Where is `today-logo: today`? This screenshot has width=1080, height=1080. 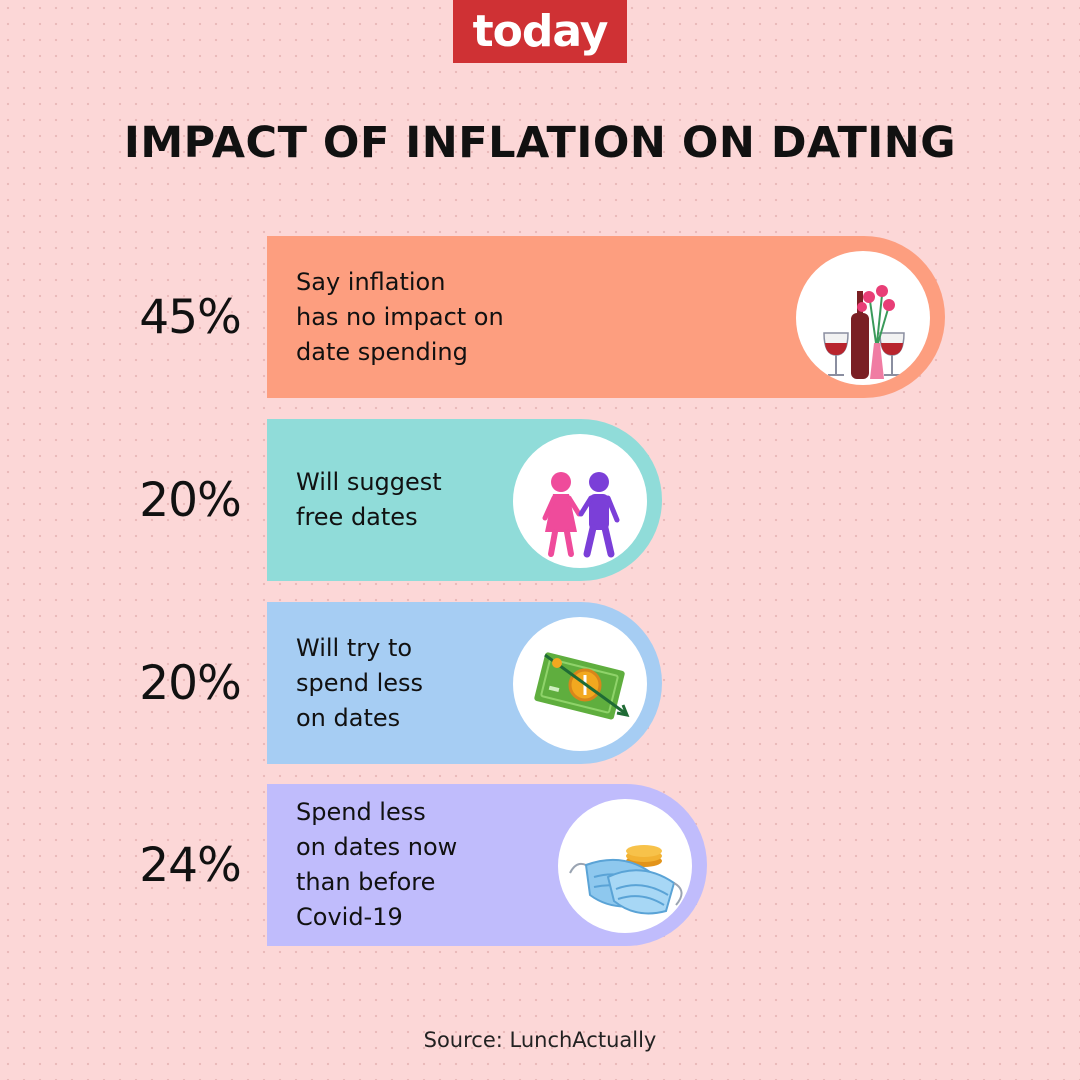 today-logo: today is located at coordinates (540, 31).